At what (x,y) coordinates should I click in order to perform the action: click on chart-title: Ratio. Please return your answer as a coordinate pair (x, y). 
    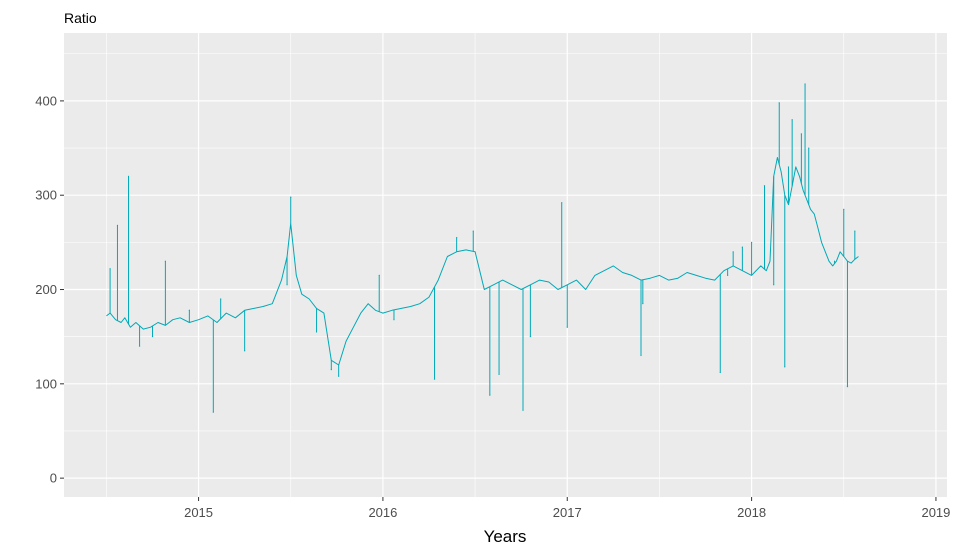
    Looking at the image, I should click on (80, 18).